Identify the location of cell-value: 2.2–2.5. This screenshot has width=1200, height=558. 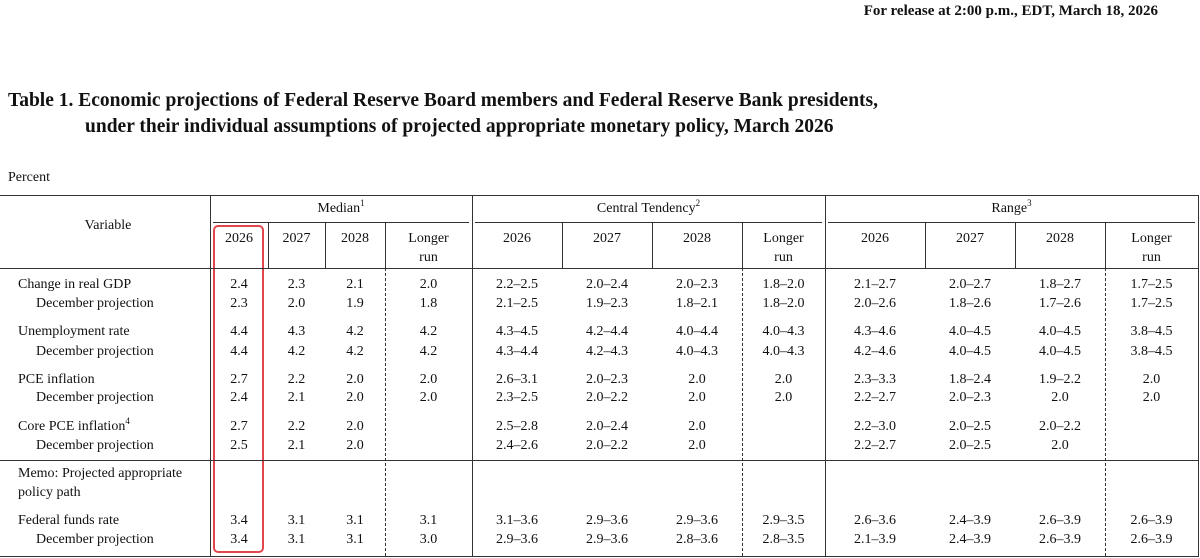
(517, 284).